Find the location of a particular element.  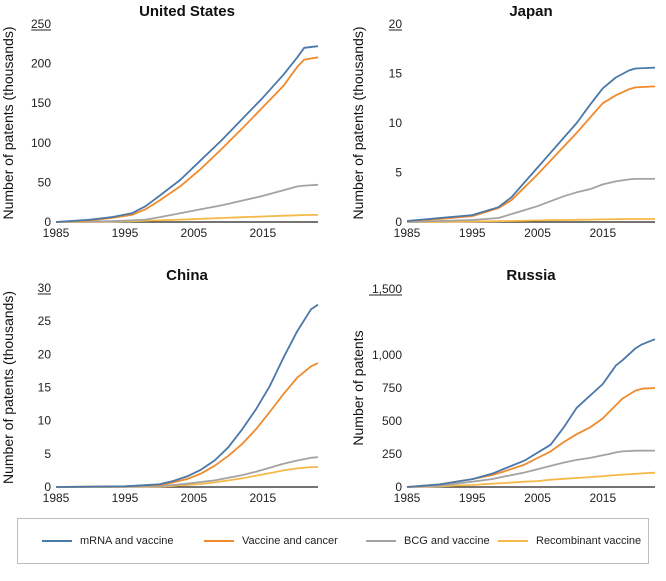

y-tick-label: 30 is located at coordinates (45, 288).